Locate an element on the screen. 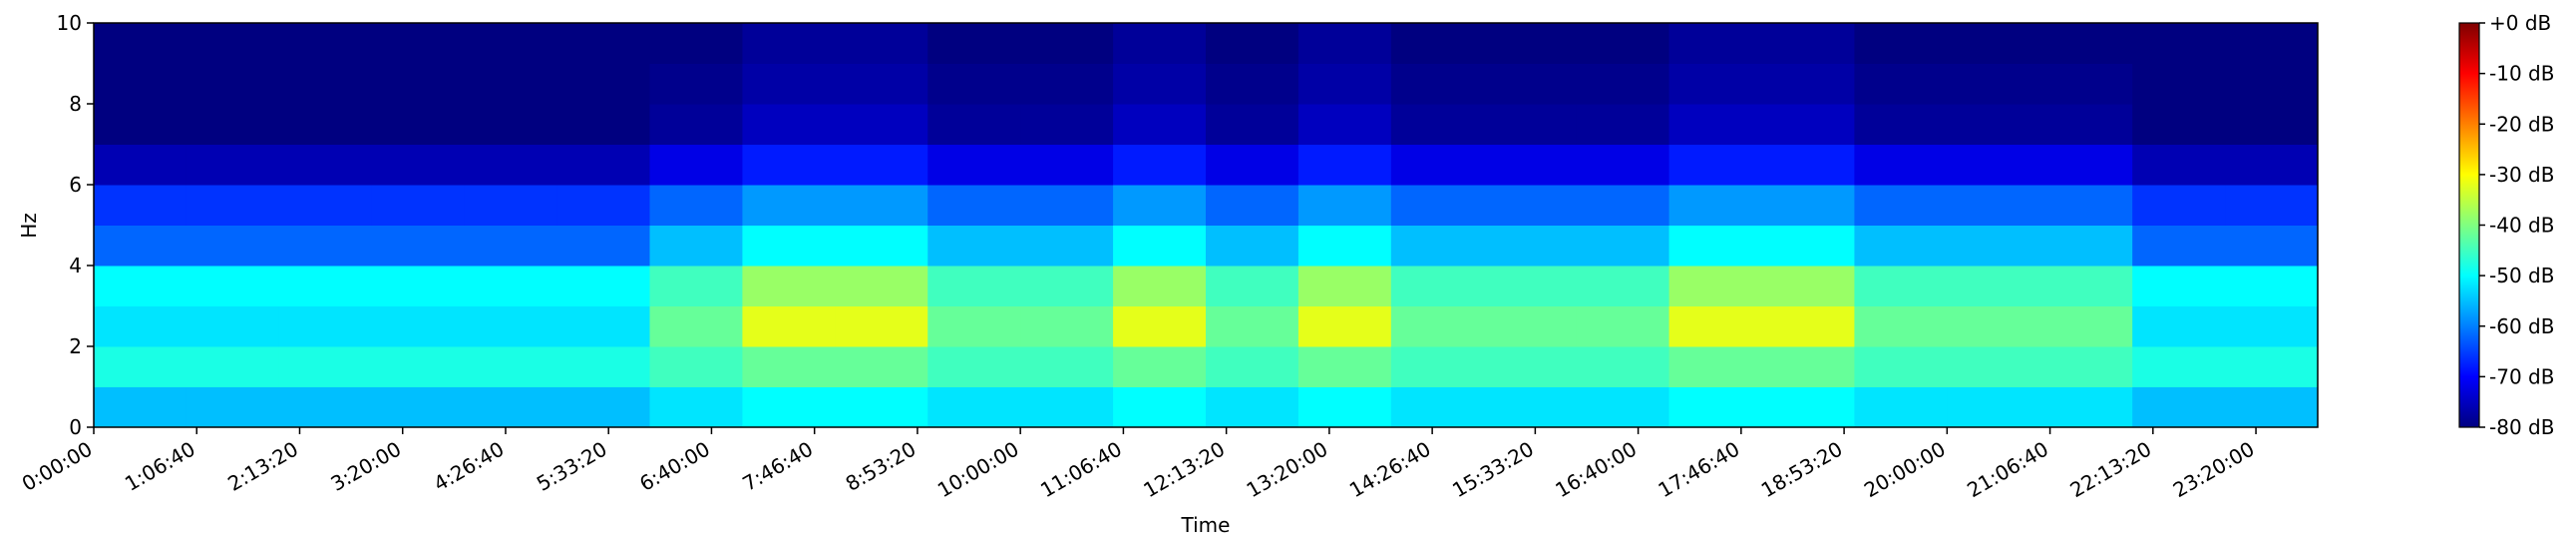 The height and width of the screenshot is (551, 2576). y-tick-label: 6 is located at coordinates (75, 185).